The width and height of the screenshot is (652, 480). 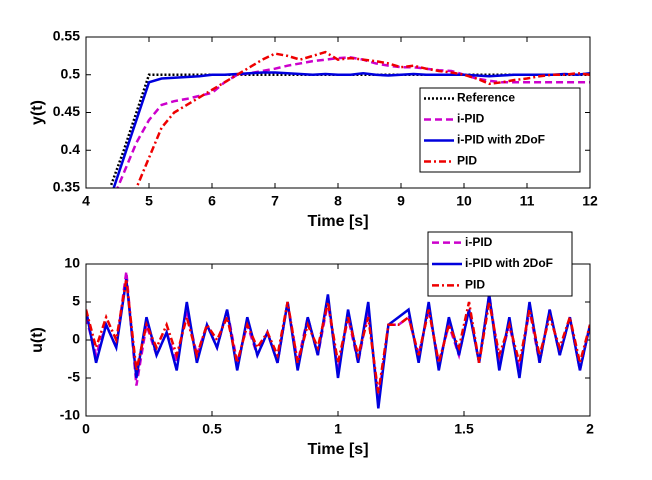 What do you see at coordinates (590, 201) in the screenshot?
I see `x-tick-label: 12` at bounding box center [590, 201].